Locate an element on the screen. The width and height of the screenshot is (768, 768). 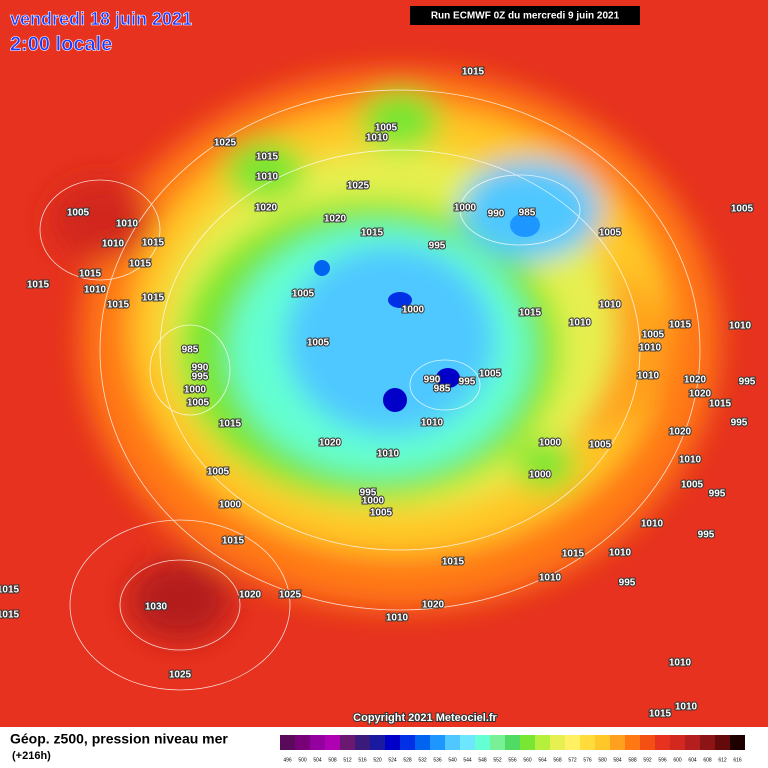
scale-label: 584 is located at coordinates (617, 760).